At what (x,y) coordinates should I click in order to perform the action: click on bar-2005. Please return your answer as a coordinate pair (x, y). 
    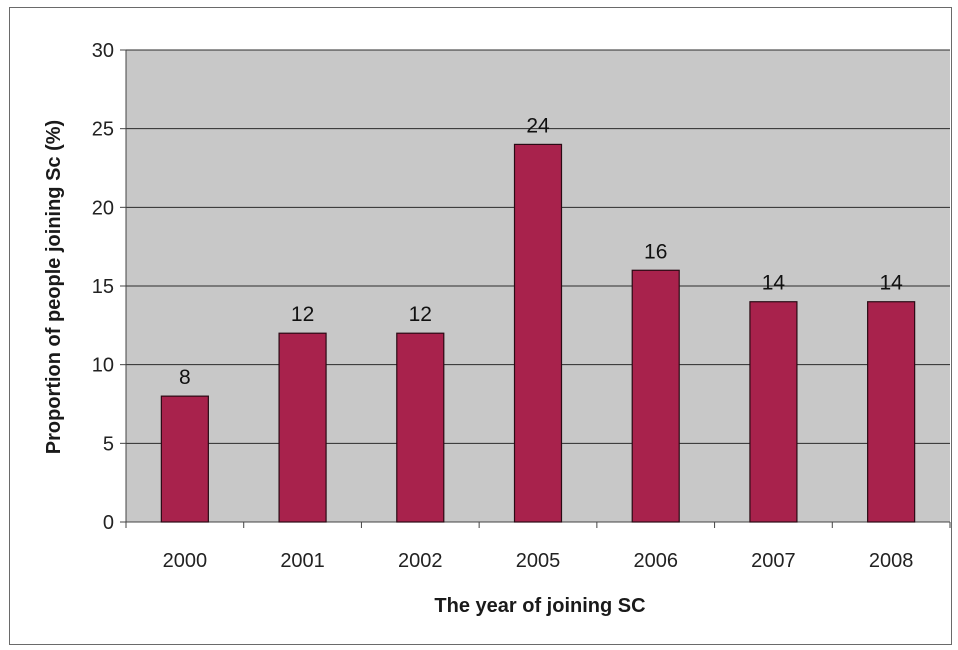
    Looking at the image, I should click on (538, 333).